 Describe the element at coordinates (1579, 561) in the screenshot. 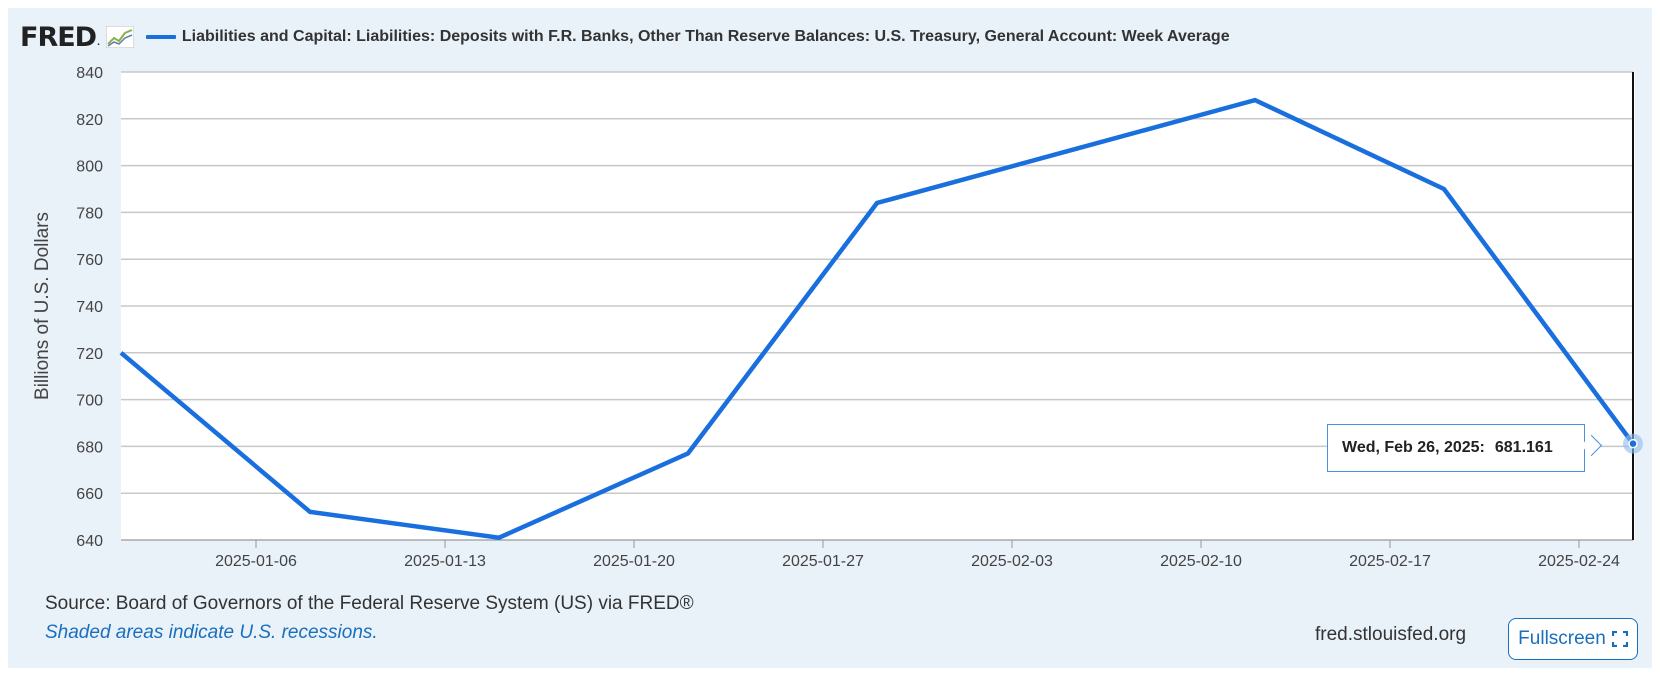

I see `x-tick-label: 2025-02-24` at that location.